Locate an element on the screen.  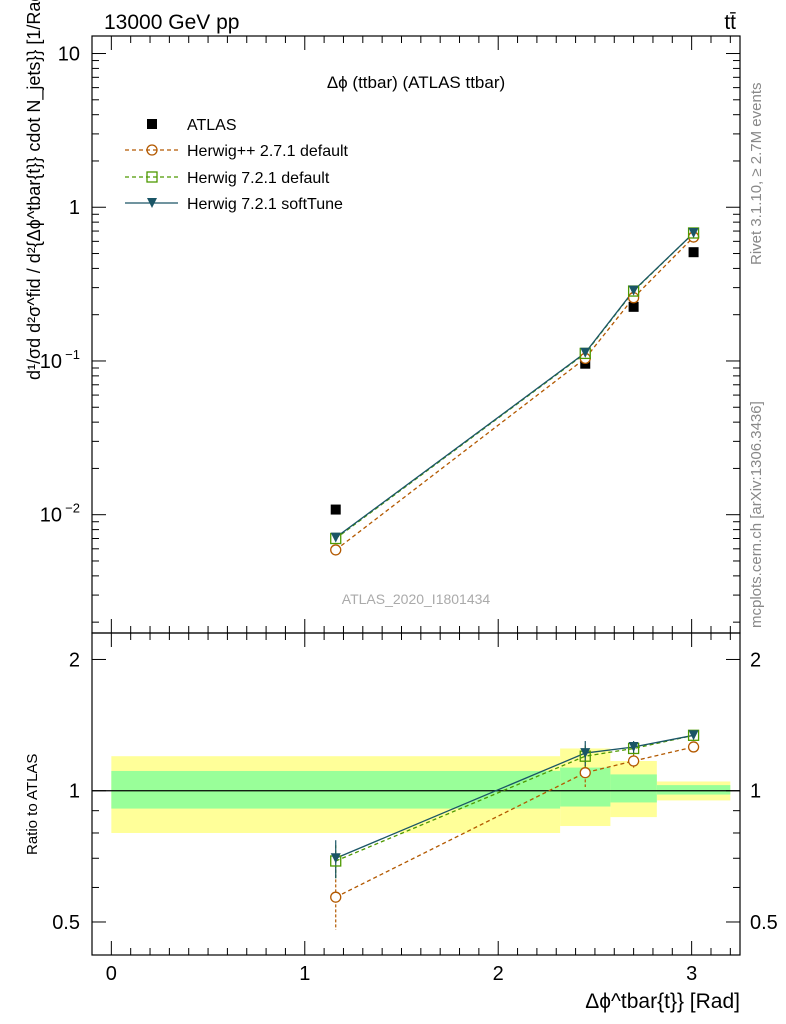
process-label: tt̄ is located at coordinates (730, 22).